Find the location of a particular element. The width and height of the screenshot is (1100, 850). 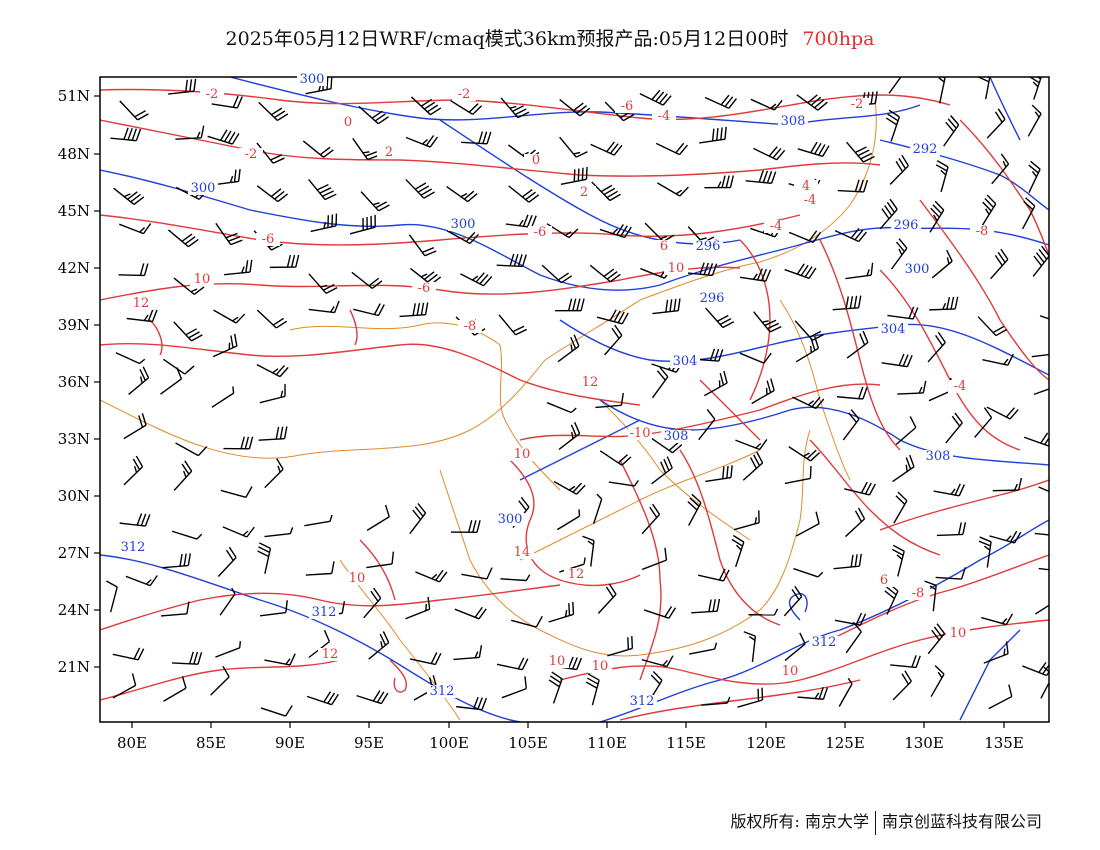

height-label: 308 is located at coordinates (938, 456).